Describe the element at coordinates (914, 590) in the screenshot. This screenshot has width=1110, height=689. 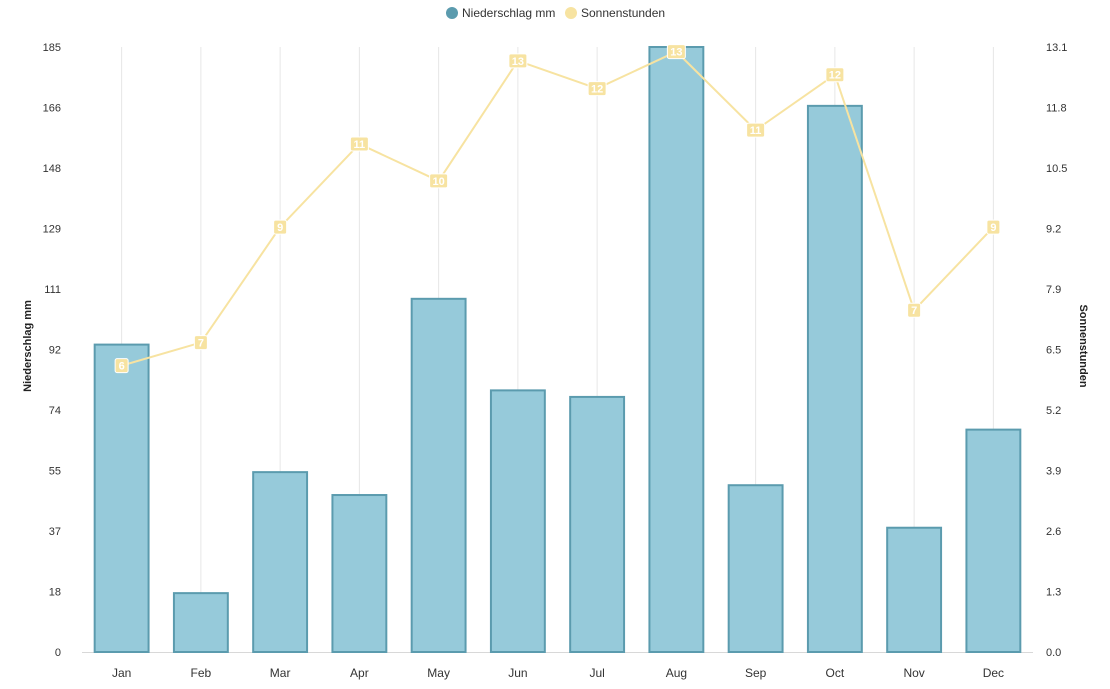
I see `bar-nov` at that location.